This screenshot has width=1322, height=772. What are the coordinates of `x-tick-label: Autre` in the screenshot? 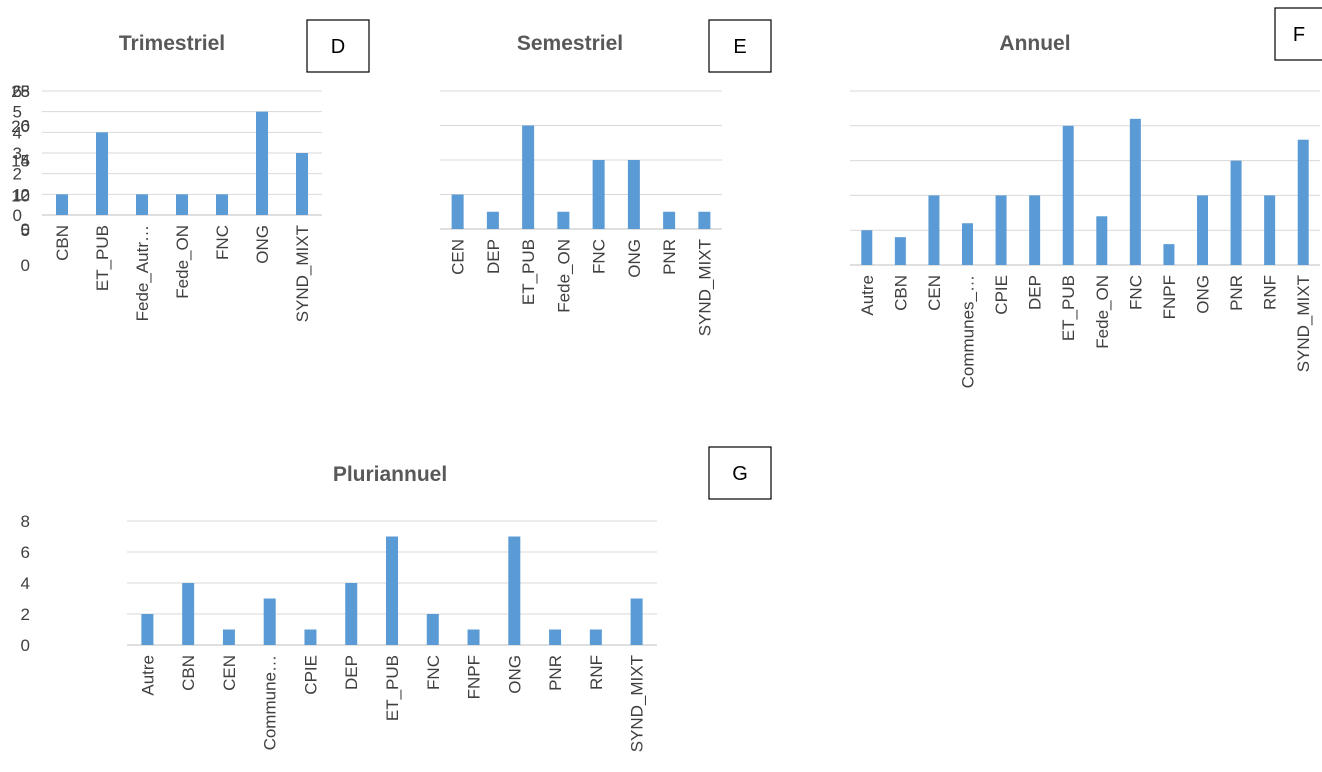 It's located at (867, 295).